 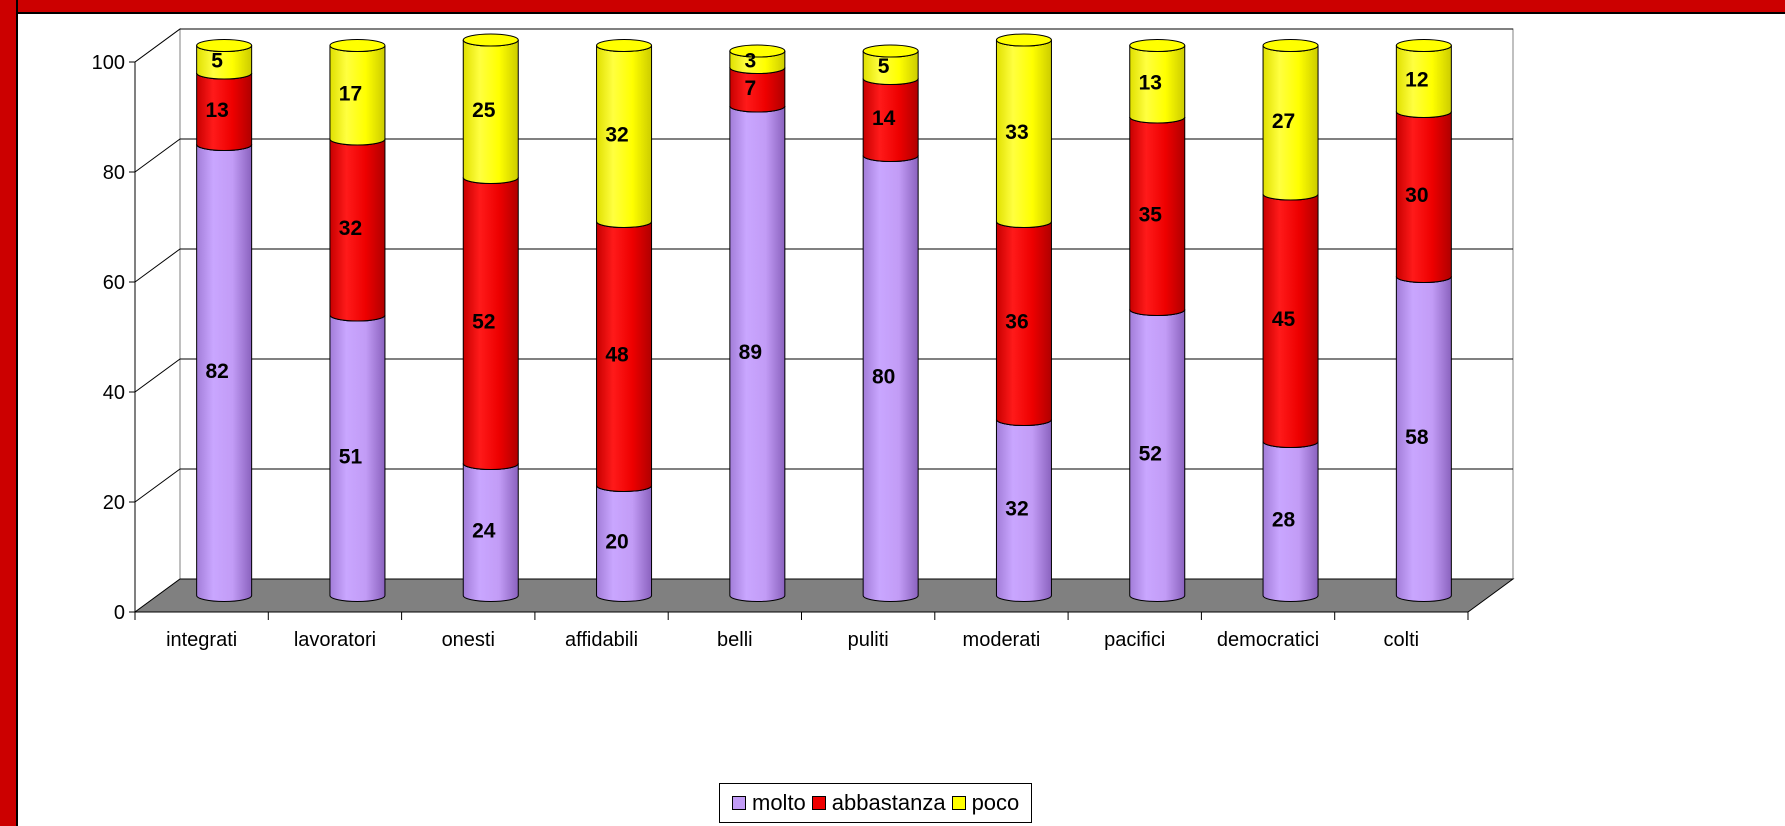 I want to click on data-label-poco: 17, so click(x=350, y=93).